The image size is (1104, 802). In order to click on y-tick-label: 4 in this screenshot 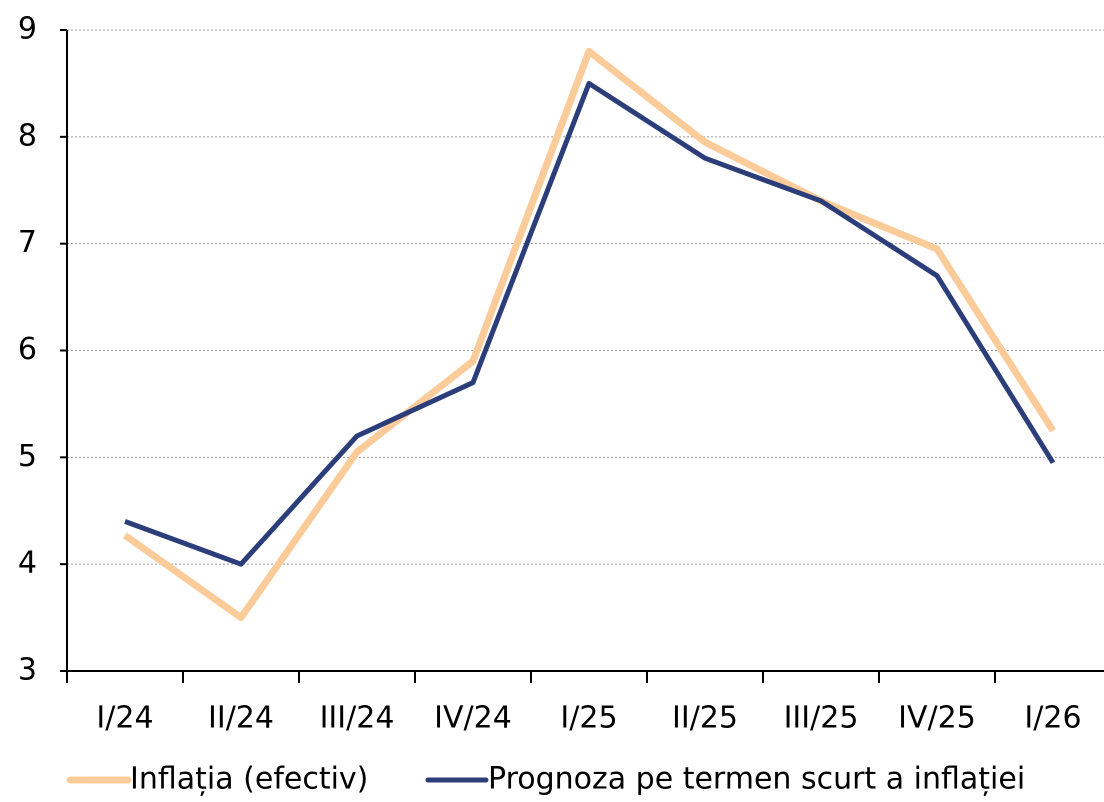, I will do `click(27, 563)`.